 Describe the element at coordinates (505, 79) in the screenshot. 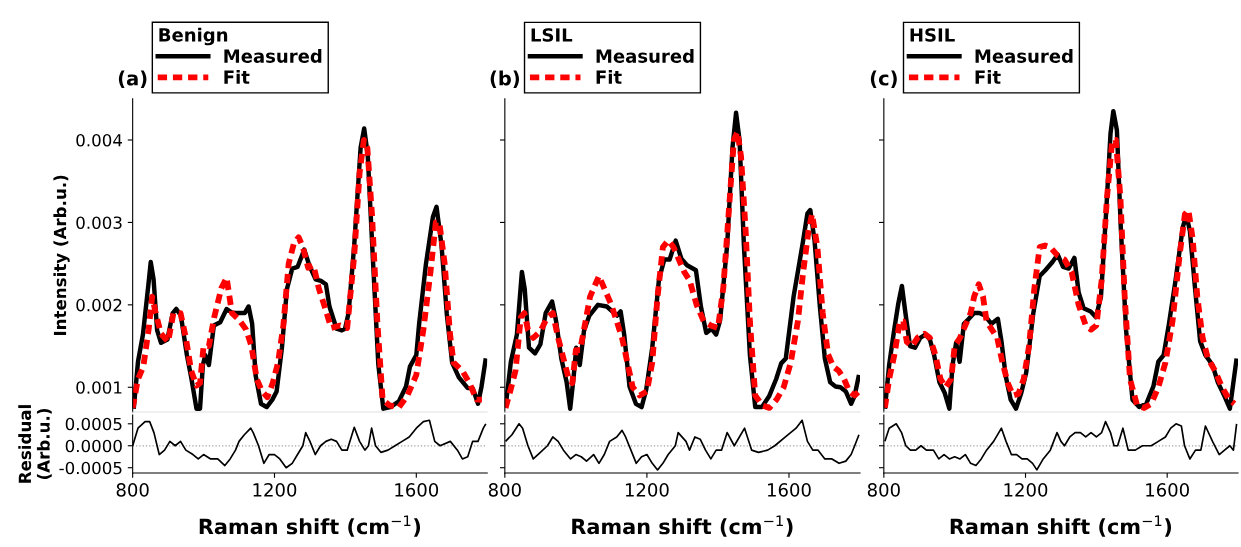

I see `chart-title: (b)` at that location.